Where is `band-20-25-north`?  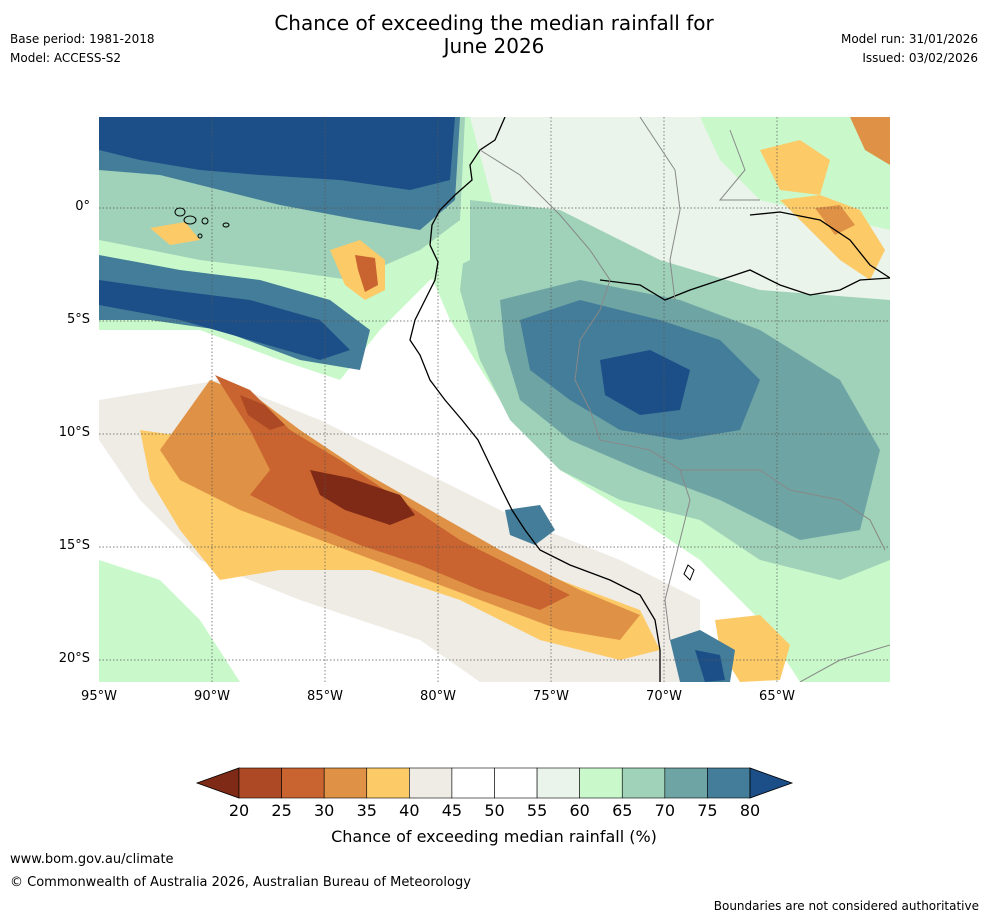 band-20-25-north is located at coordinates (262, 412).